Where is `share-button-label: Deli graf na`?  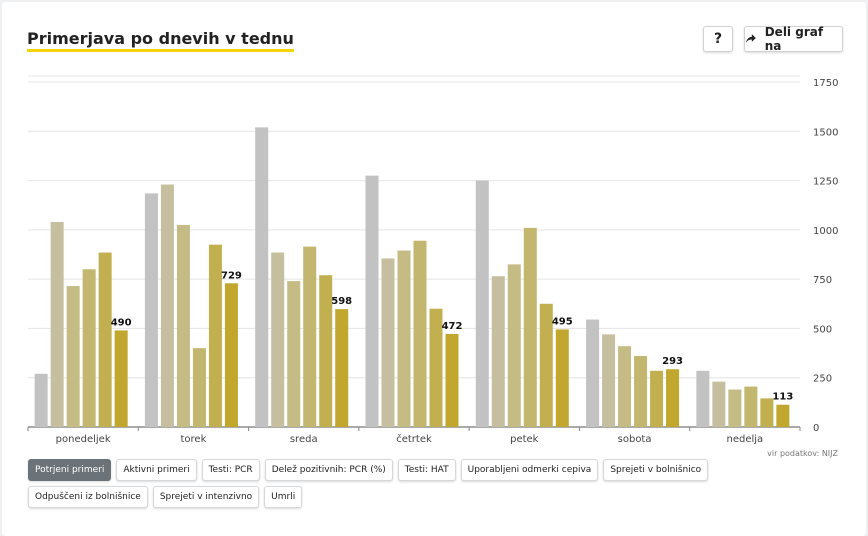 share-button-label: Deli graf na is located at coordinates (794, 39).